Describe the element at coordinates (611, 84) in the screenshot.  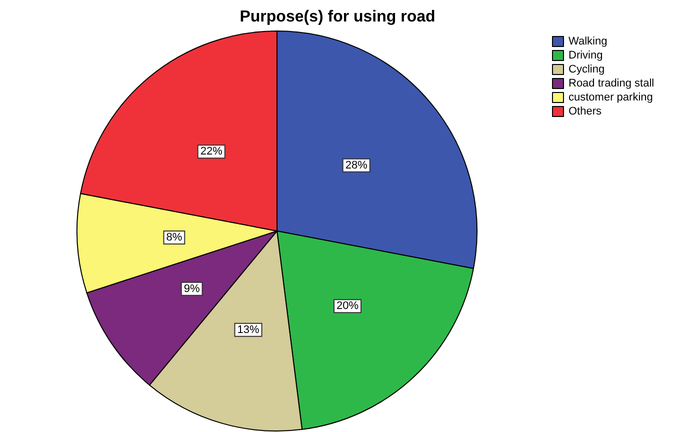
I see `legend-label: Road trading stall` at that location.